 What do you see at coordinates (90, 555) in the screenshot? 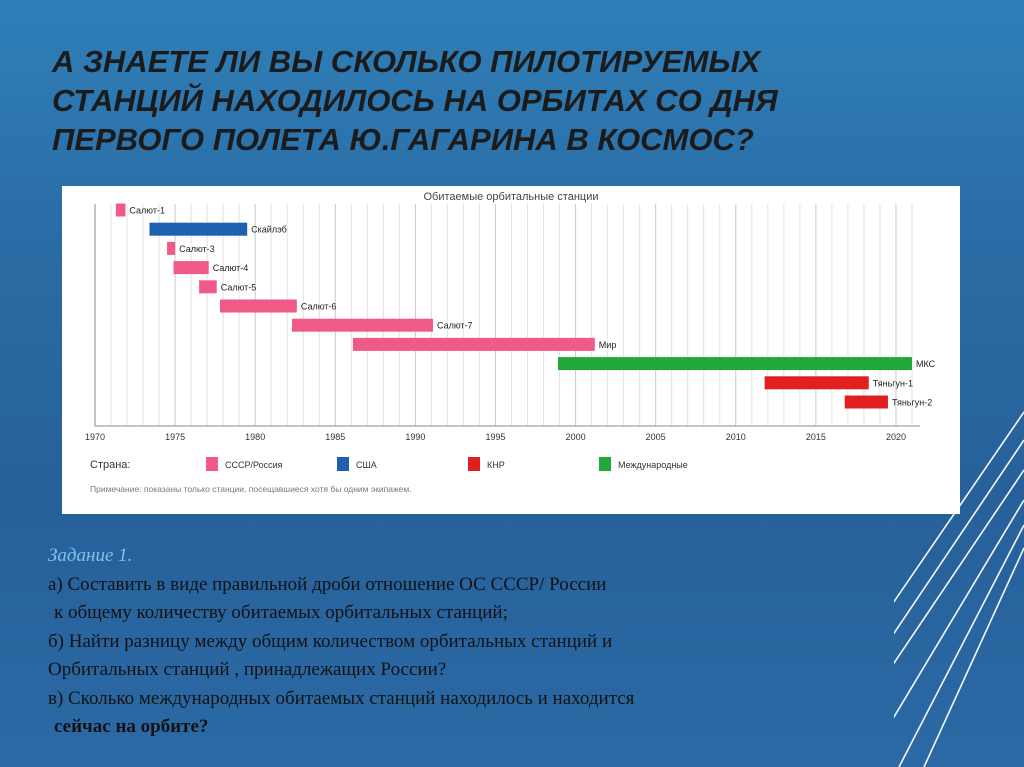
I see `task-heading: Задание 1.` at bounding box center [90, 555].